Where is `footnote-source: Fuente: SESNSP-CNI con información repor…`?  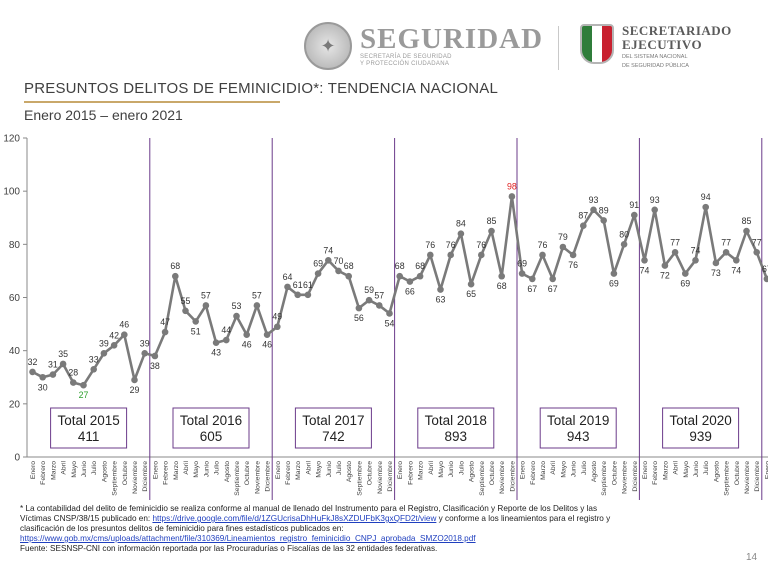 footnote-source: Fuente: SESNSP-CNI con información repor… is located at coordinates (229, 548).